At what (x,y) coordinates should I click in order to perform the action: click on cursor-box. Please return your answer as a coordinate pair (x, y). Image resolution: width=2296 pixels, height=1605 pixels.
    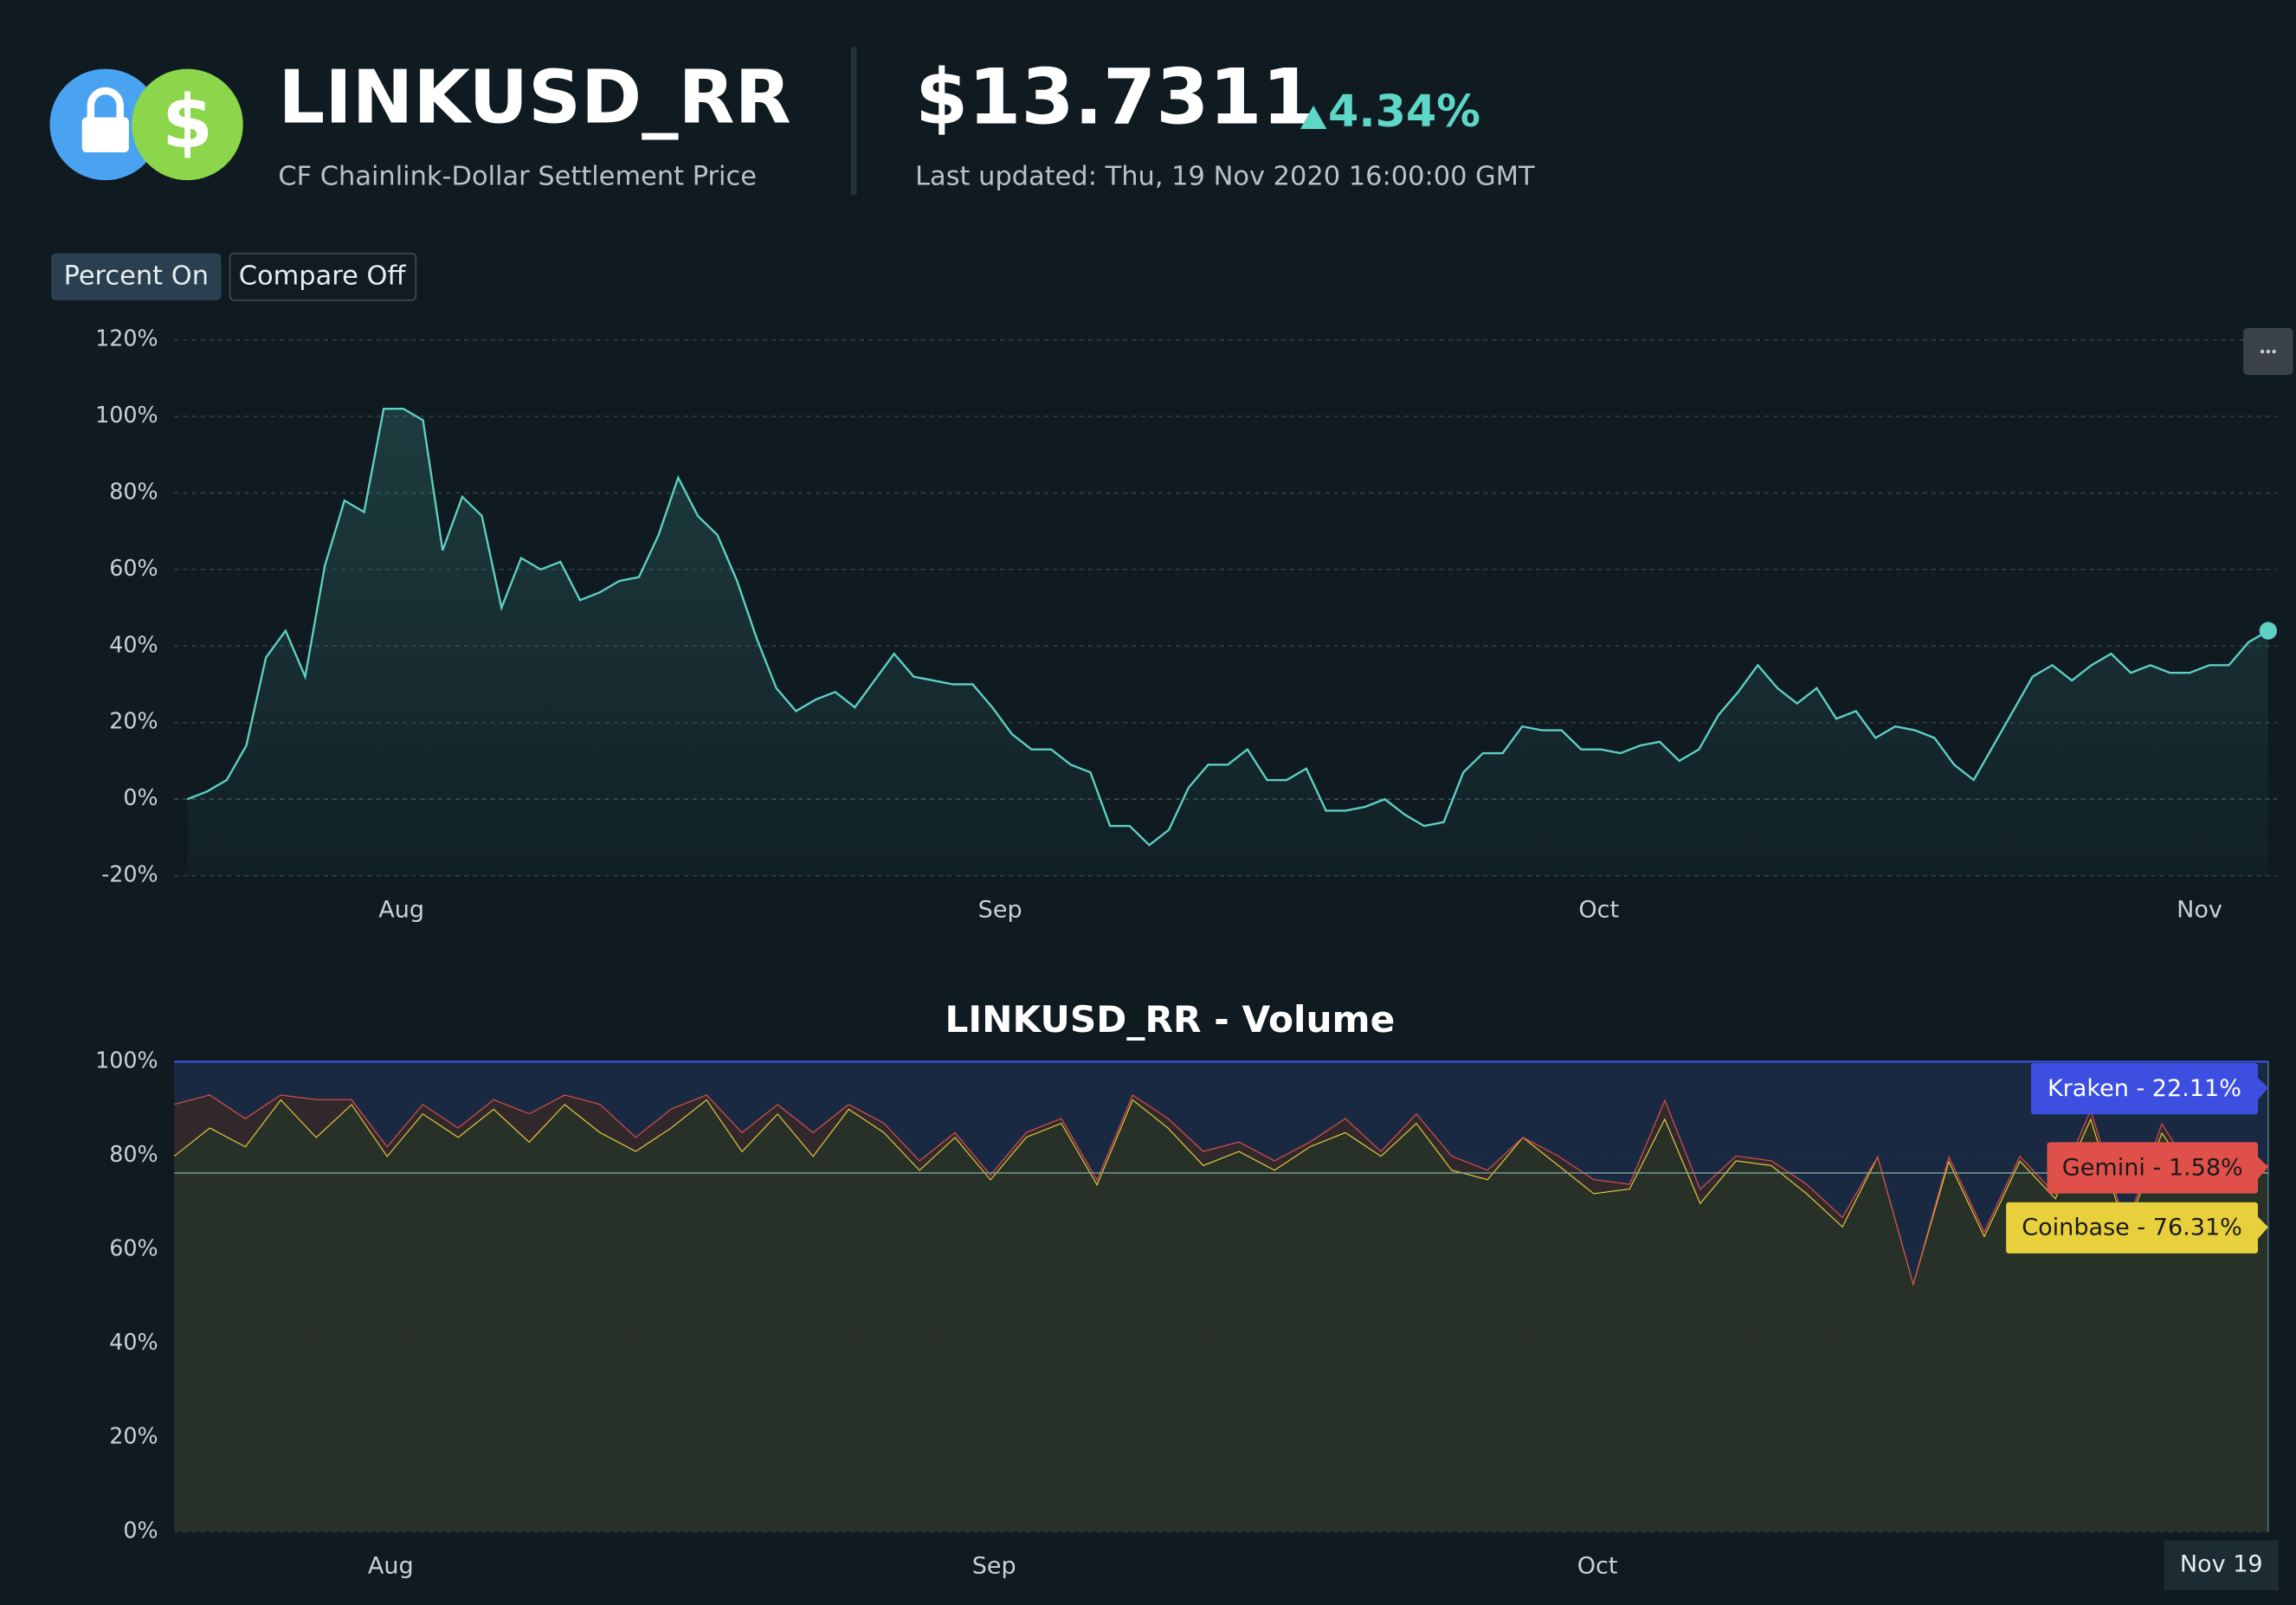
    Looking at the image, I should click on (2221, 1565).